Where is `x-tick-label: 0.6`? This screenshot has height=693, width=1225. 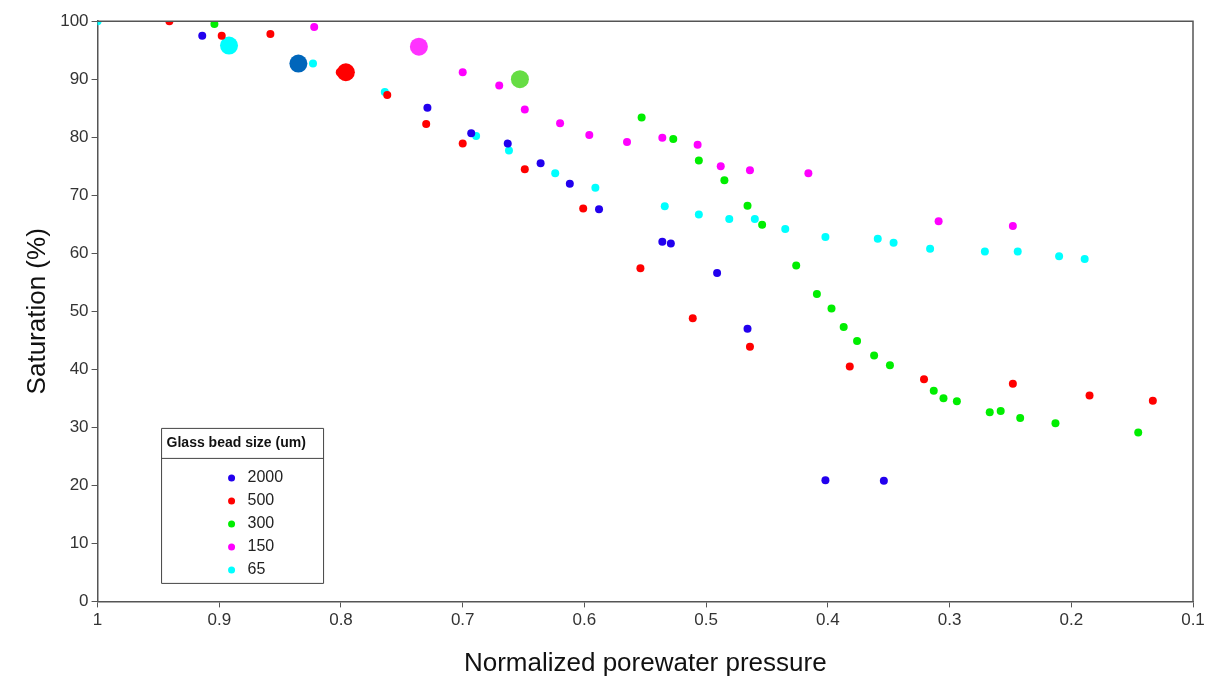
x-tick-label: 0.6 is located at coordinates (584, 620).